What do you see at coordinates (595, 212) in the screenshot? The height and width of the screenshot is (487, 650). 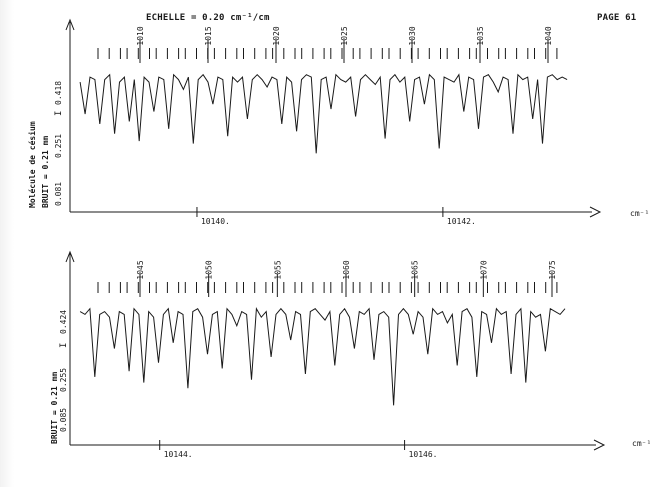 I see `top-x-arrow-icon` at bounding box center [595, 212].